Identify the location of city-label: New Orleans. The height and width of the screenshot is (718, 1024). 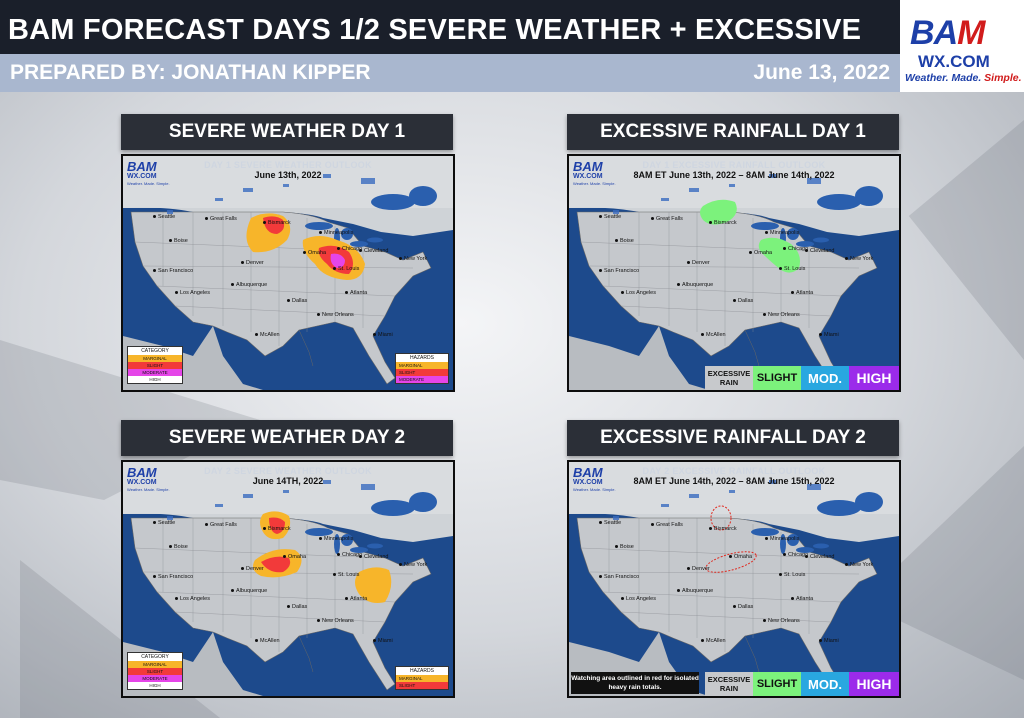
(781, 621).